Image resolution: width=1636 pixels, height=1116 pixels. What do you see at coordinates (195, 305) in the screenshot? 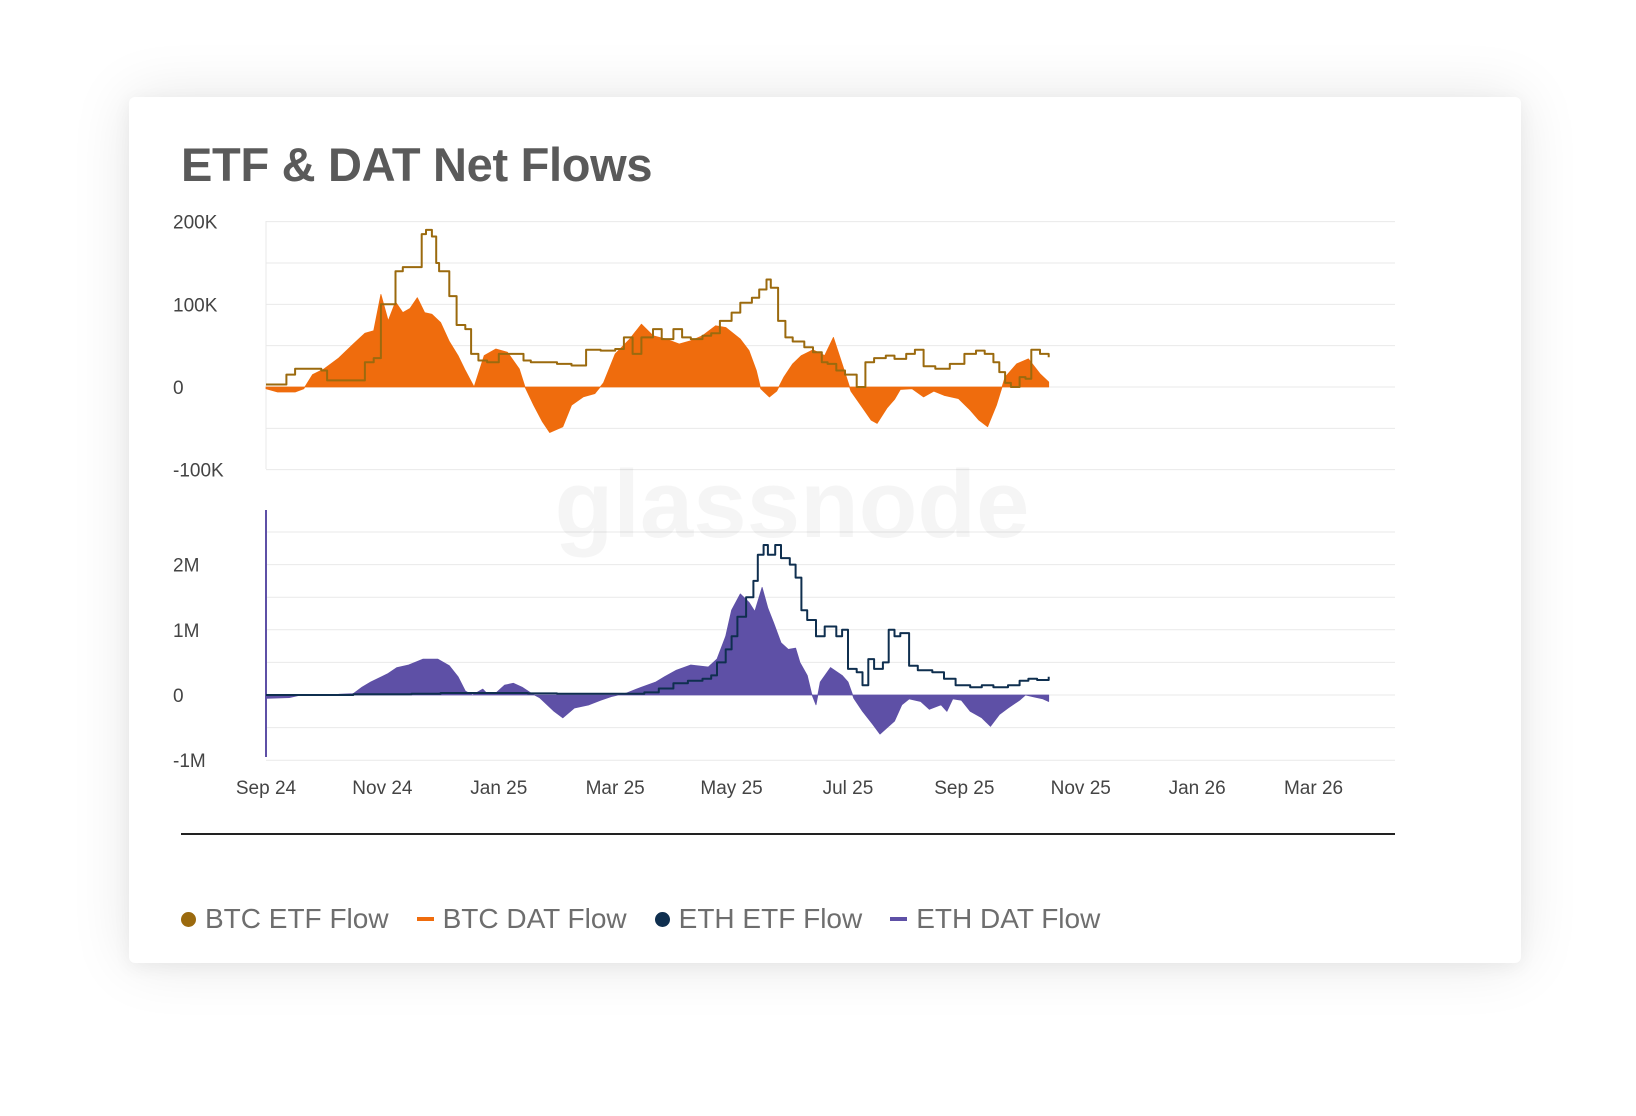
I see `y-tick-label: 100K` at bounding box center [195, 305].